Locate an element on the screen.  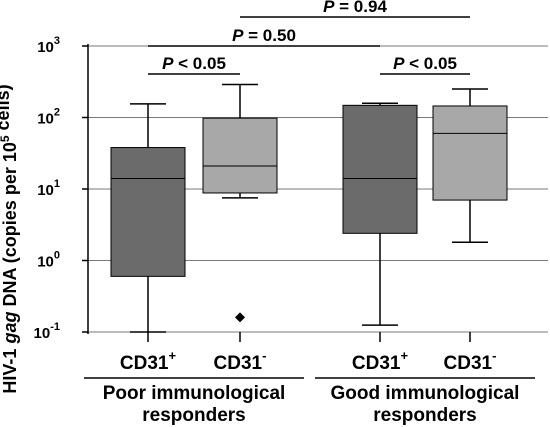
y-tick-label-2: 10¹ is located at coordinates (48, 188).